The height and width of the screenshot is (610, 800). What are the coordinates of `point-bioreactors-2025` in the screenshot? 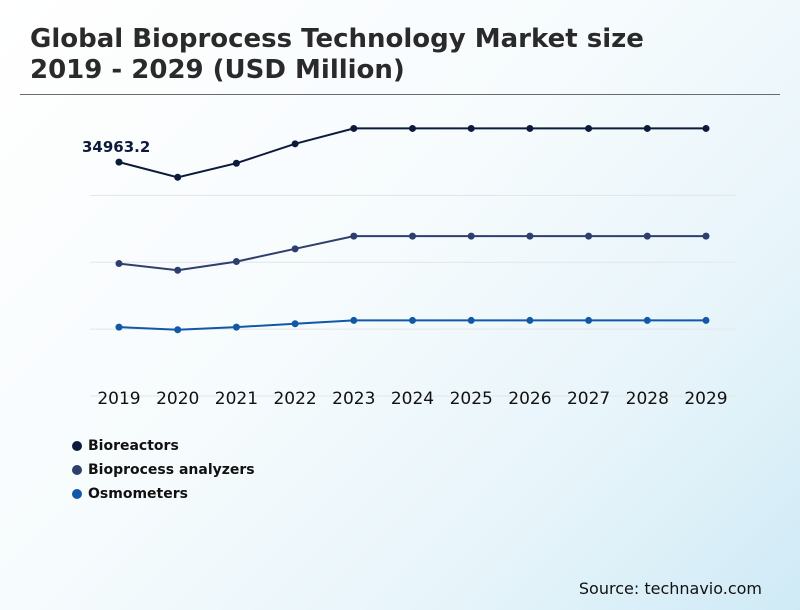 It's located at (471, 128).